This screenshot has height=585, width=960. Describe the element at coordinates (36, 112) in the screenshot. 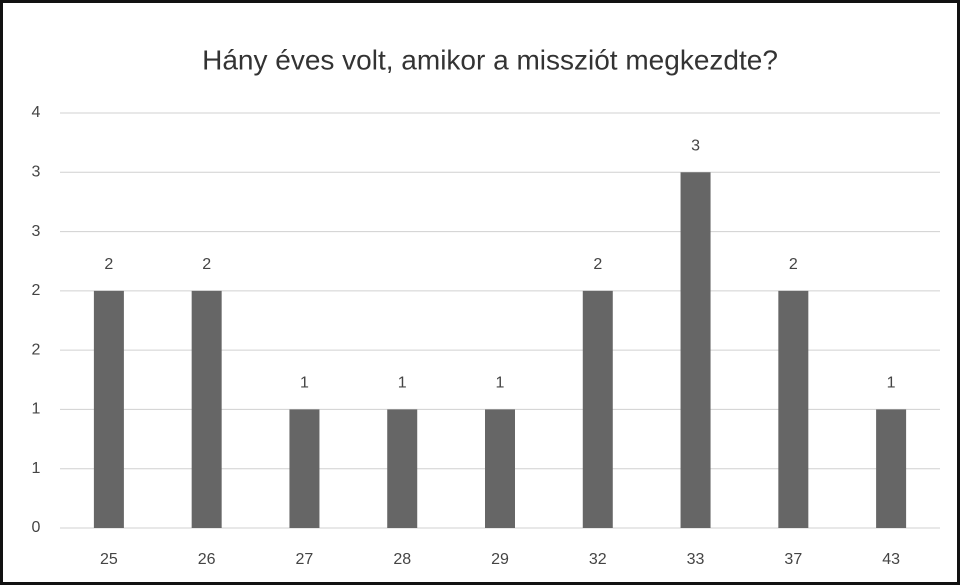

I see `y-tick-label: 4` at that location.